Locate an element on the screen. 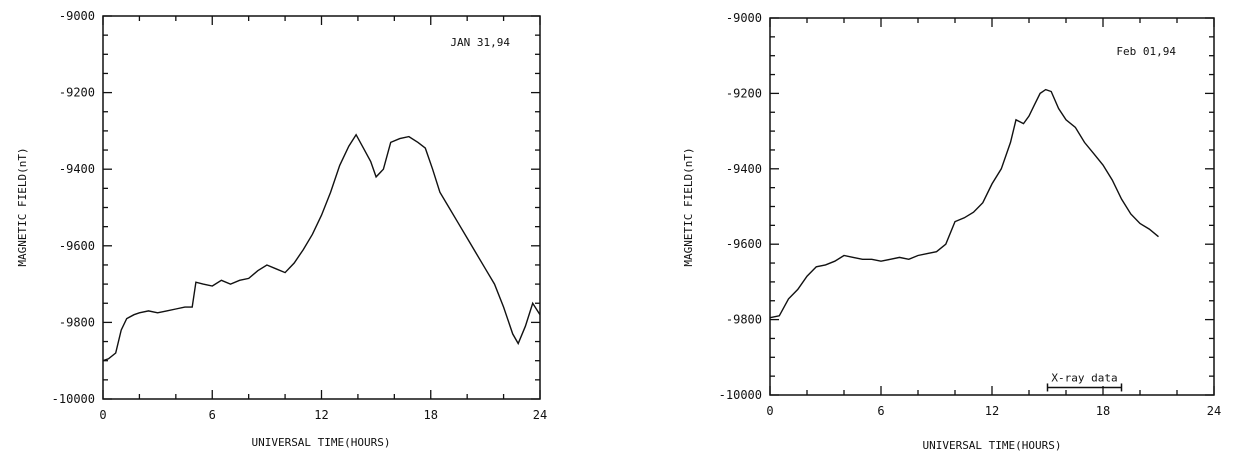 The height and width of the screenshot is (457, 1236). date-annotation: Feb 01,94 is located at coordinates (1146, 51).